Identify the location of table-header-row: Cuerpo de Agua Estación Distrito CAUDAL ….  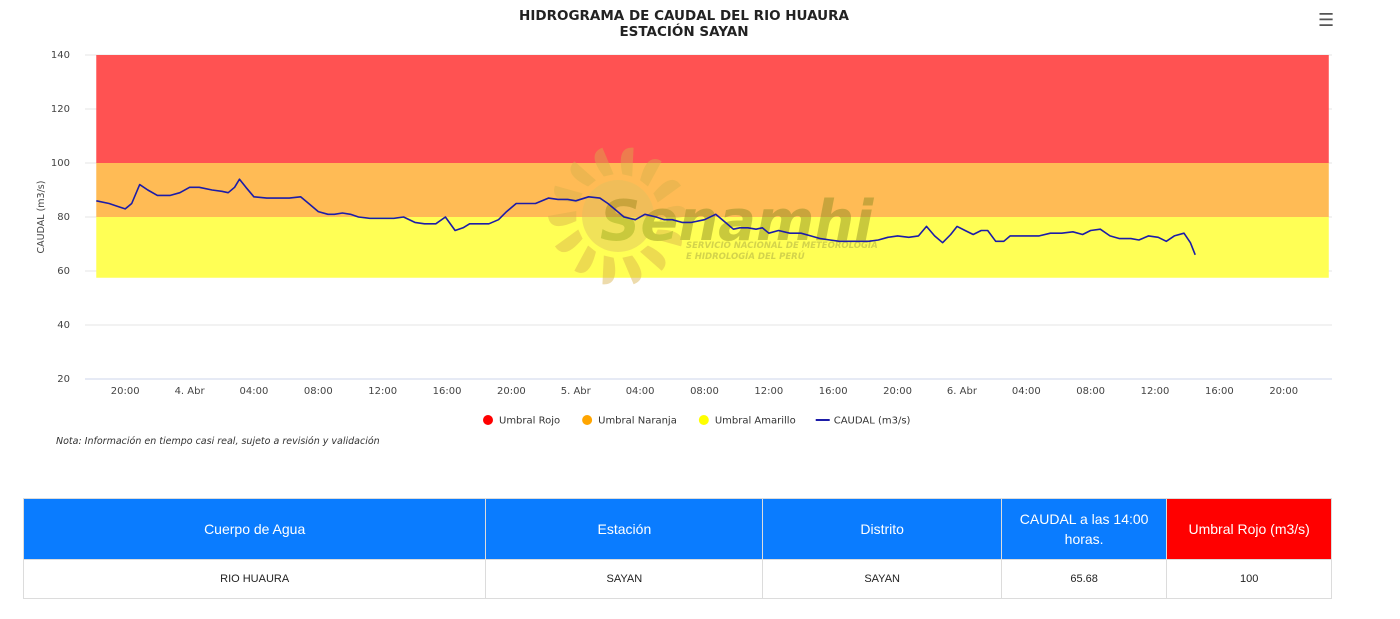
(677, 529).